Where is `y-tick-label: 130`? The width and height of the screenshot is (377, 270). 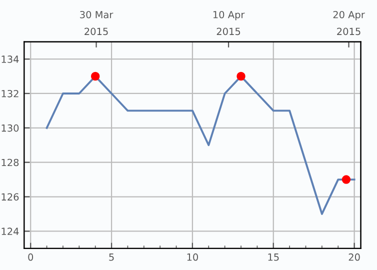
y-tick-label: 130 is located at coordinates (10, 128).